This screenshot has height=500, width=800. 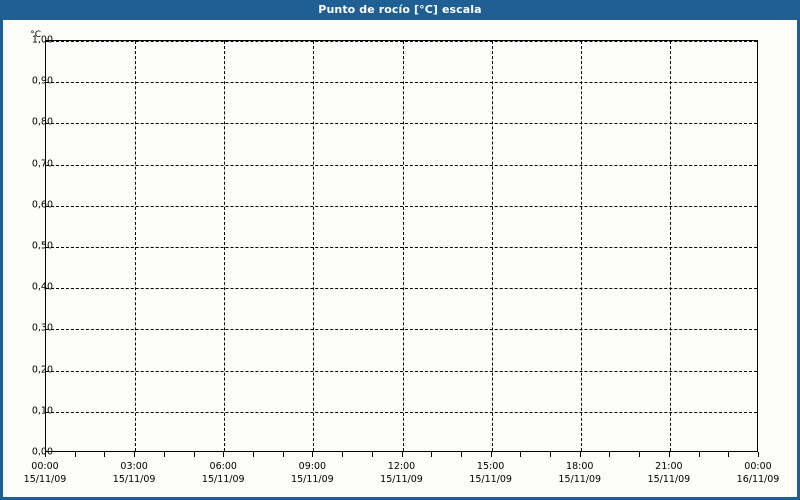 I want to click on page-title: Punto de rocío [°C] escala, so click(x=400, y=9).